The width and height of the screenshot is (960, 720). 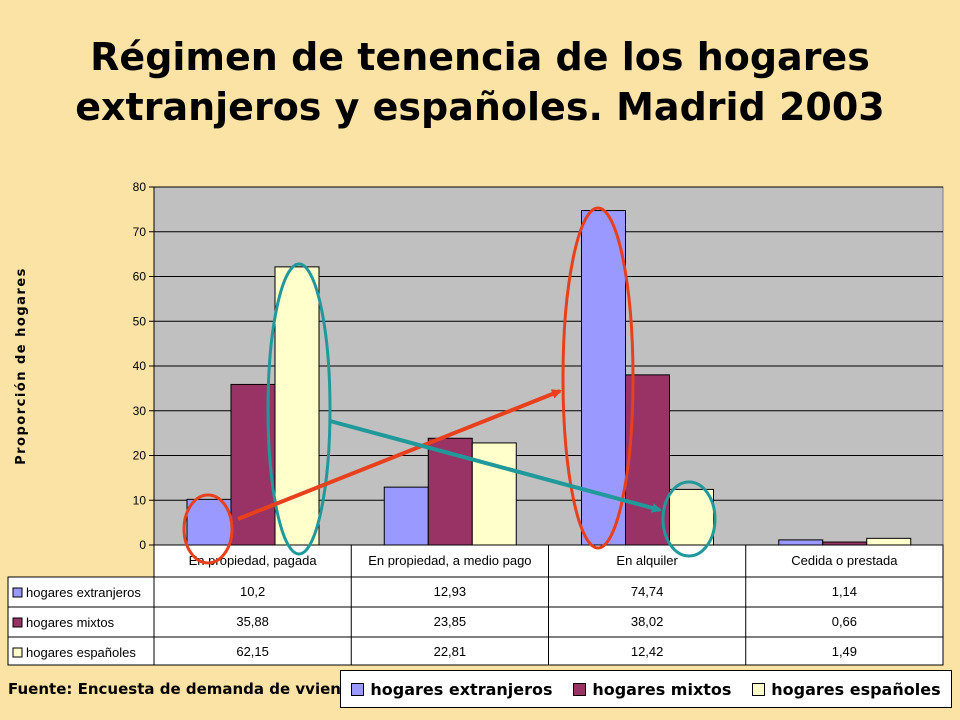 What do you see at coordinates (461, 689) in the screenshot?
I see `legend-label: hogares extranjeros` at bounding box center [461, 689].